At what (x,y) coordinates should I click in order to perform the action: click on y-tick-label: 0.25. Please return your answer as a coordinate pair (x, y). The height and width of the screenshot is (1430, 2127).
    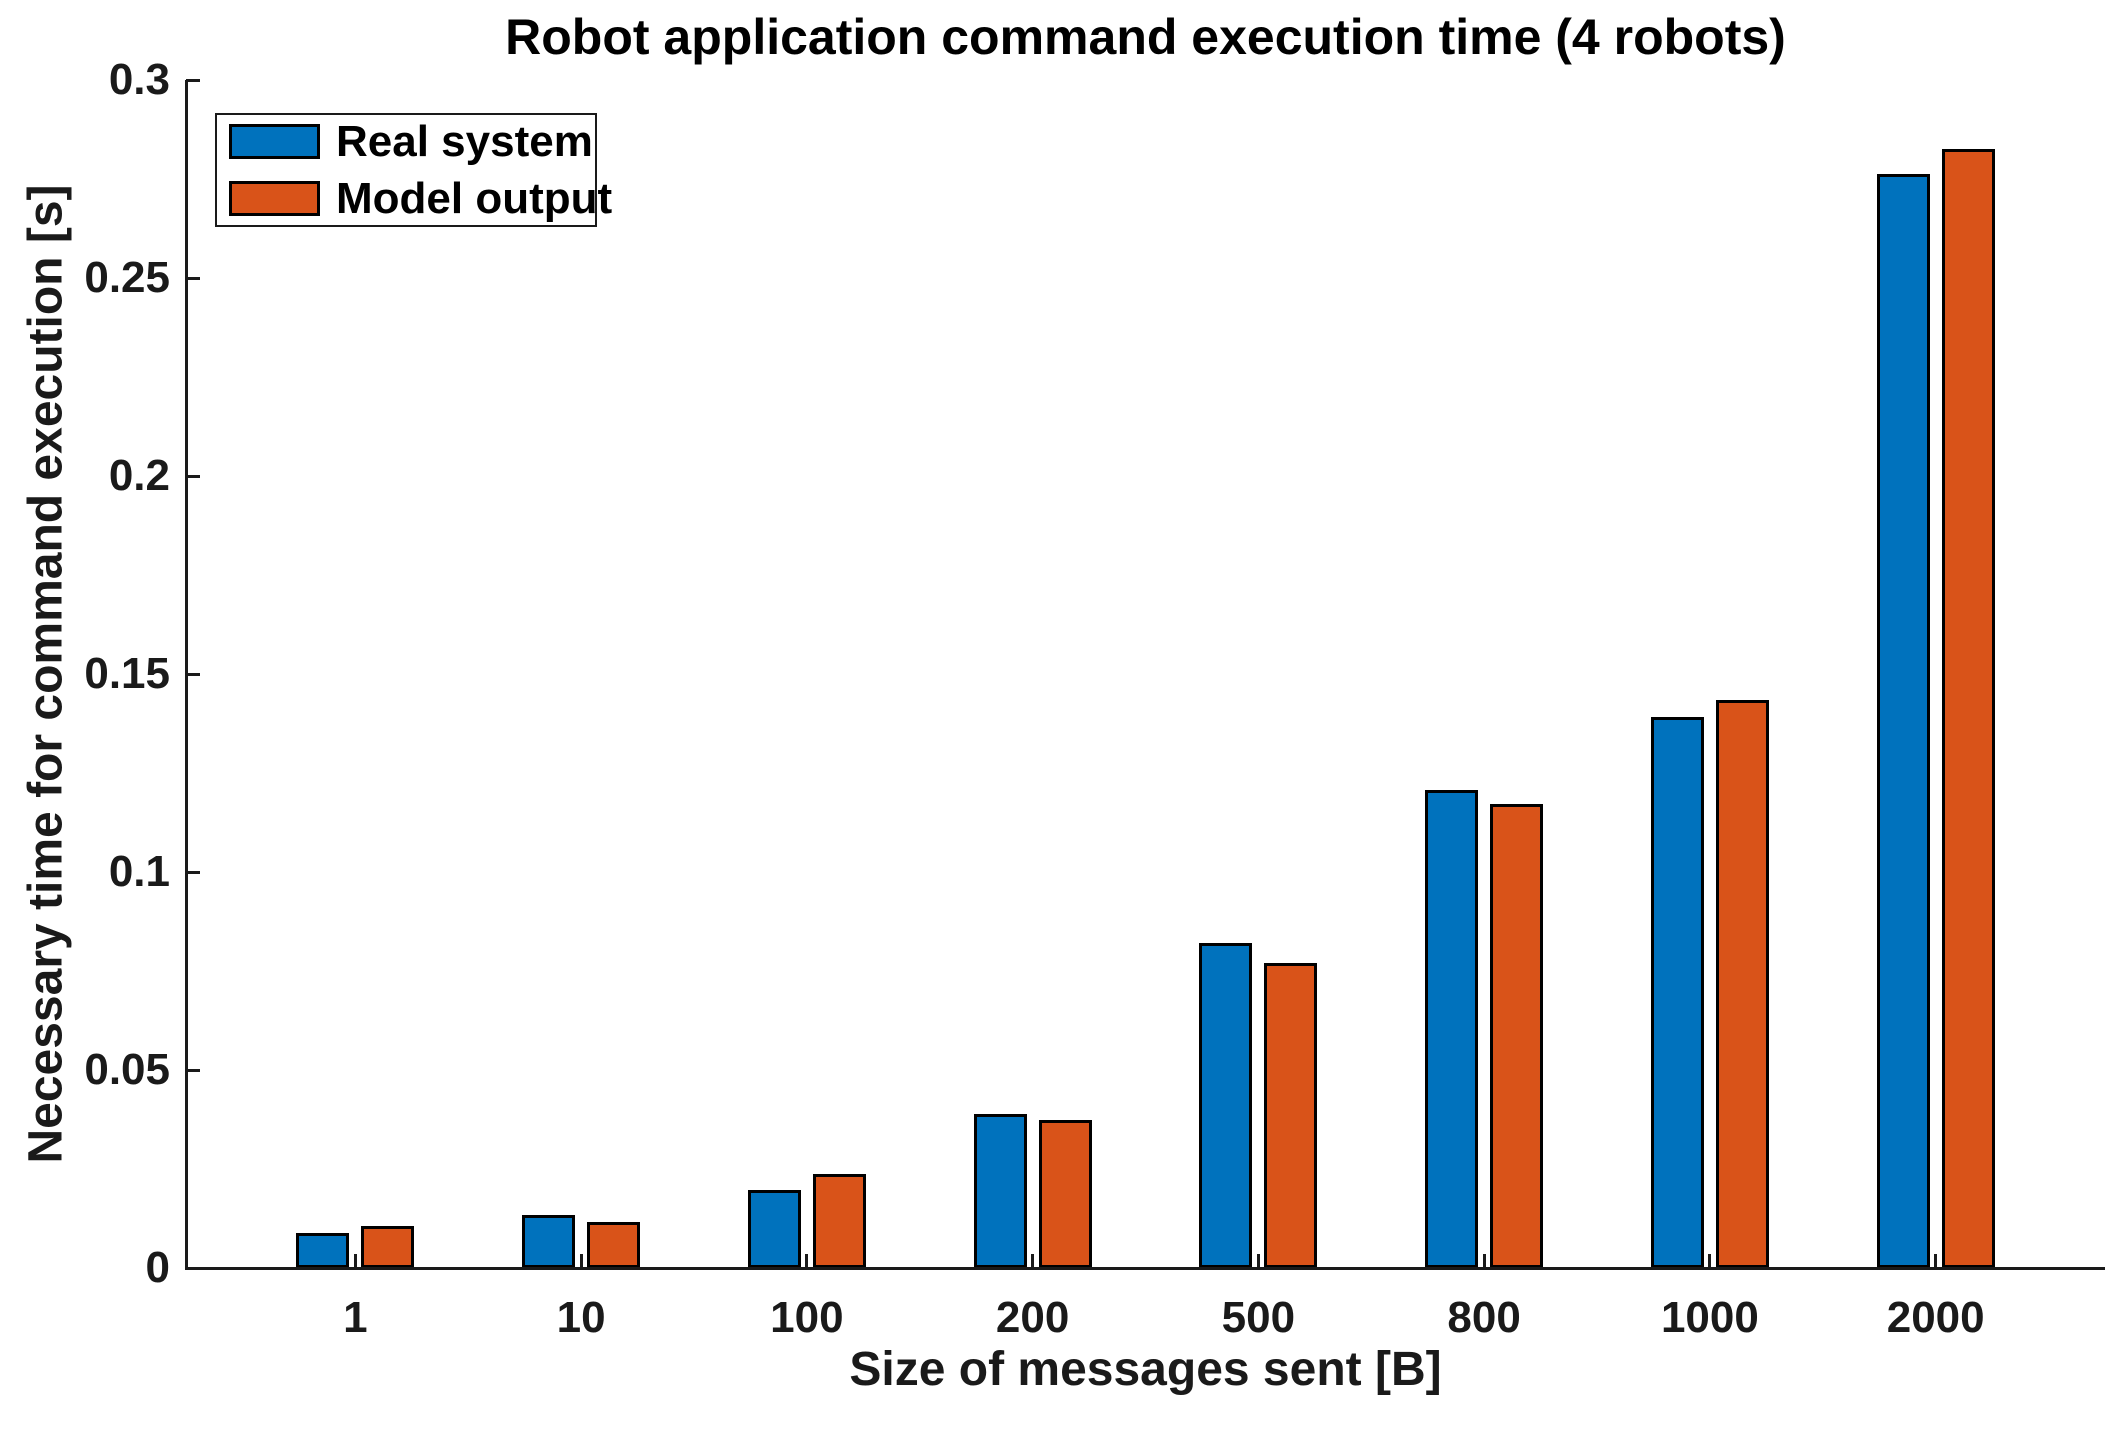
    Looking at the image, I should click on (127, 277).